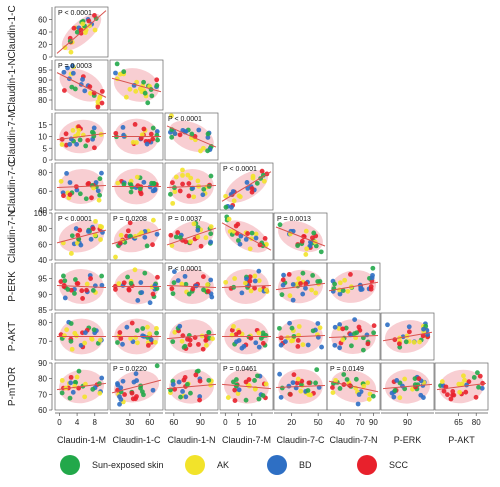  I want to click on column-label: Claudin-1-C, so click(136, 440).